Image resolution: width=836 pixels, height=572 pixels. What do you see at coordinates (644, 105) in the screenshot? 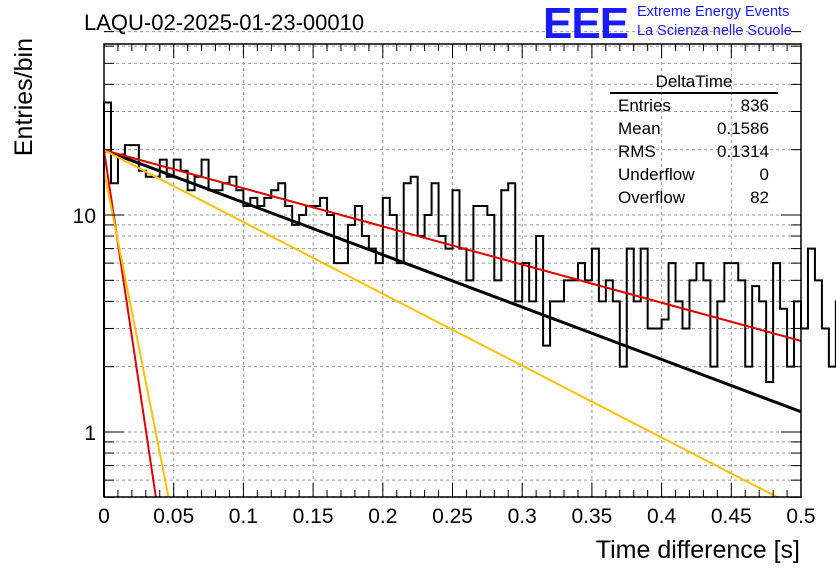
I see `stats-label: Entries` at bounding box center [644, 105].